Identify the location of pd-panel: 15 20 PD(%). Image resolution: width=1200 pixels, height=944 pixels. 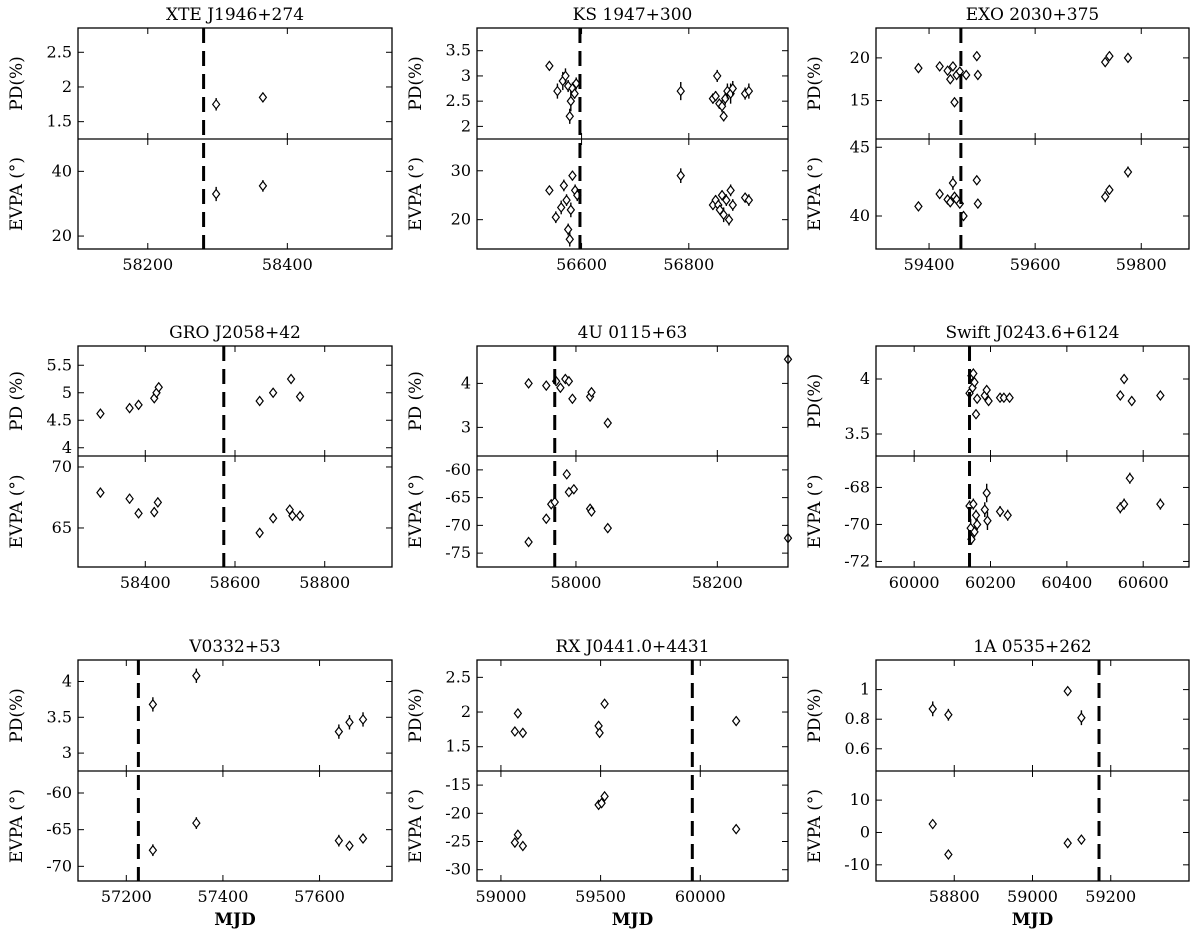
(997, 83).